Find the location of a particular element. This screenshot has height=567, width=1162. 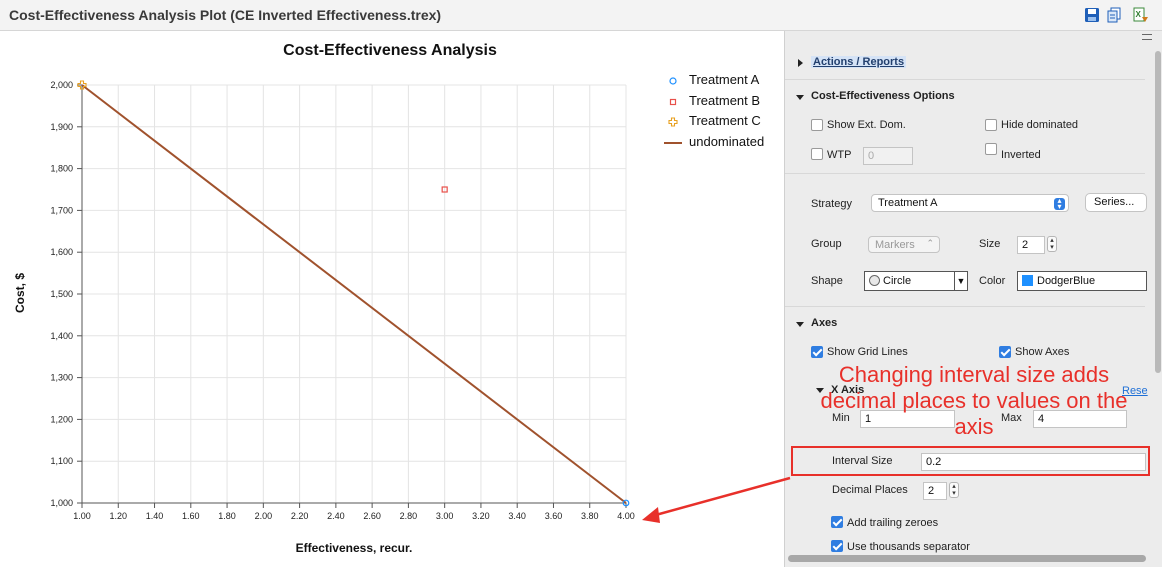

vertical-scrollbar is located at coordinates (1158, 212).